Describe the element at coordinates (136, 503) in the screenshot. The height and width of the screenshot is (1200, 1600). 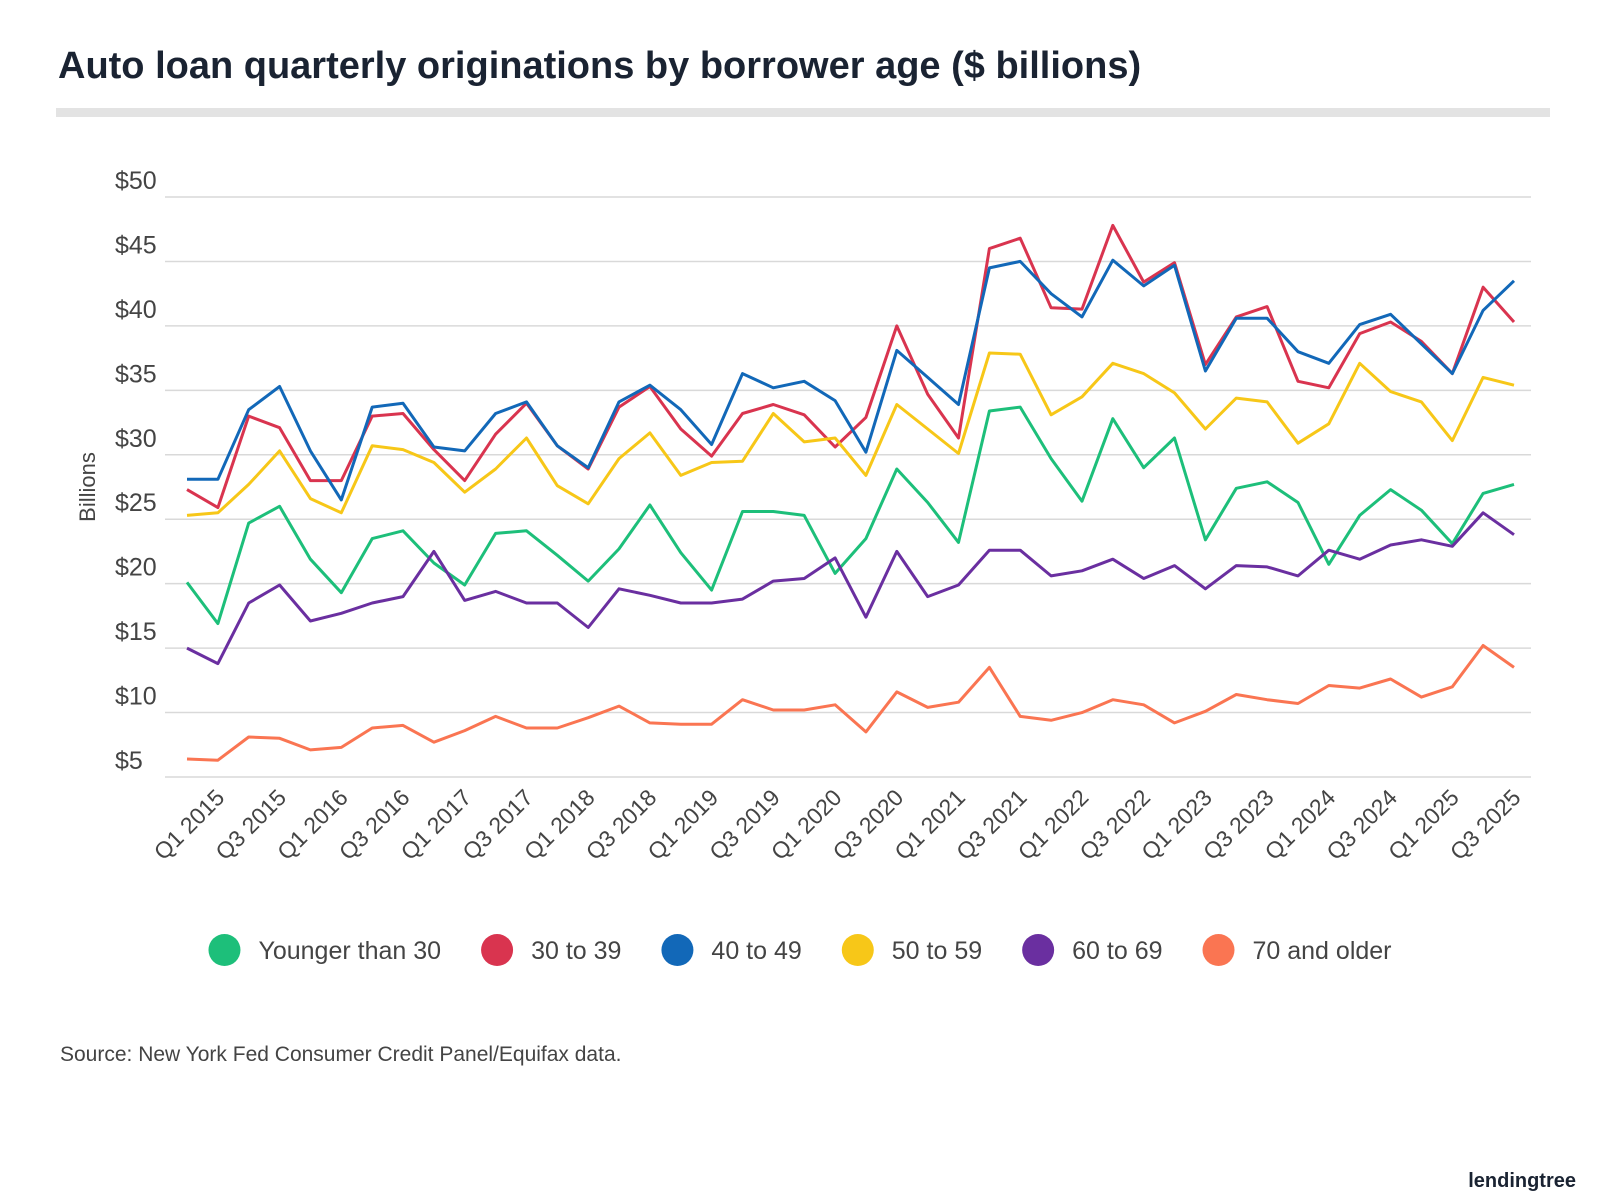
I see `y-tick-label: $25` at that location.